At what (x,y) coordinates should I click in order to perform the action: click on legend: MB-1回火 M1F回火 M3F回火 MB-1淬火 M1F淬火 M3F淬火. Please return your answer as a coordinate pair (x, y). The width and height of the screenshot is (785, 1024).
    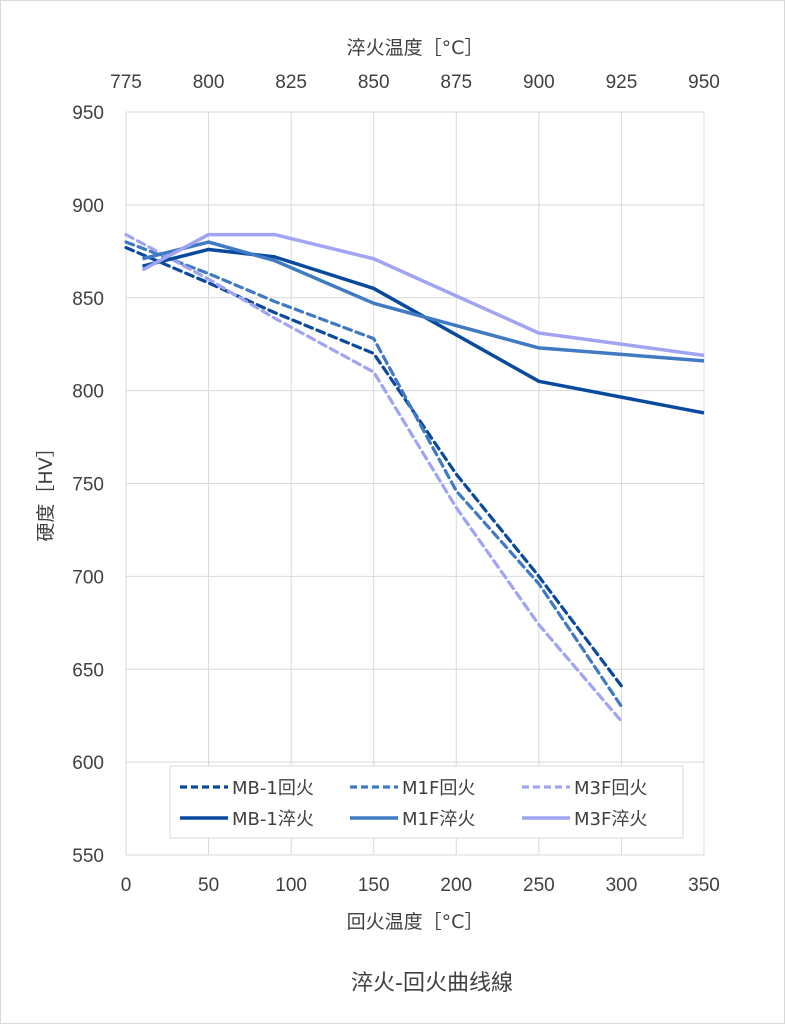
    Looking at the image, I should click on (426, 802).